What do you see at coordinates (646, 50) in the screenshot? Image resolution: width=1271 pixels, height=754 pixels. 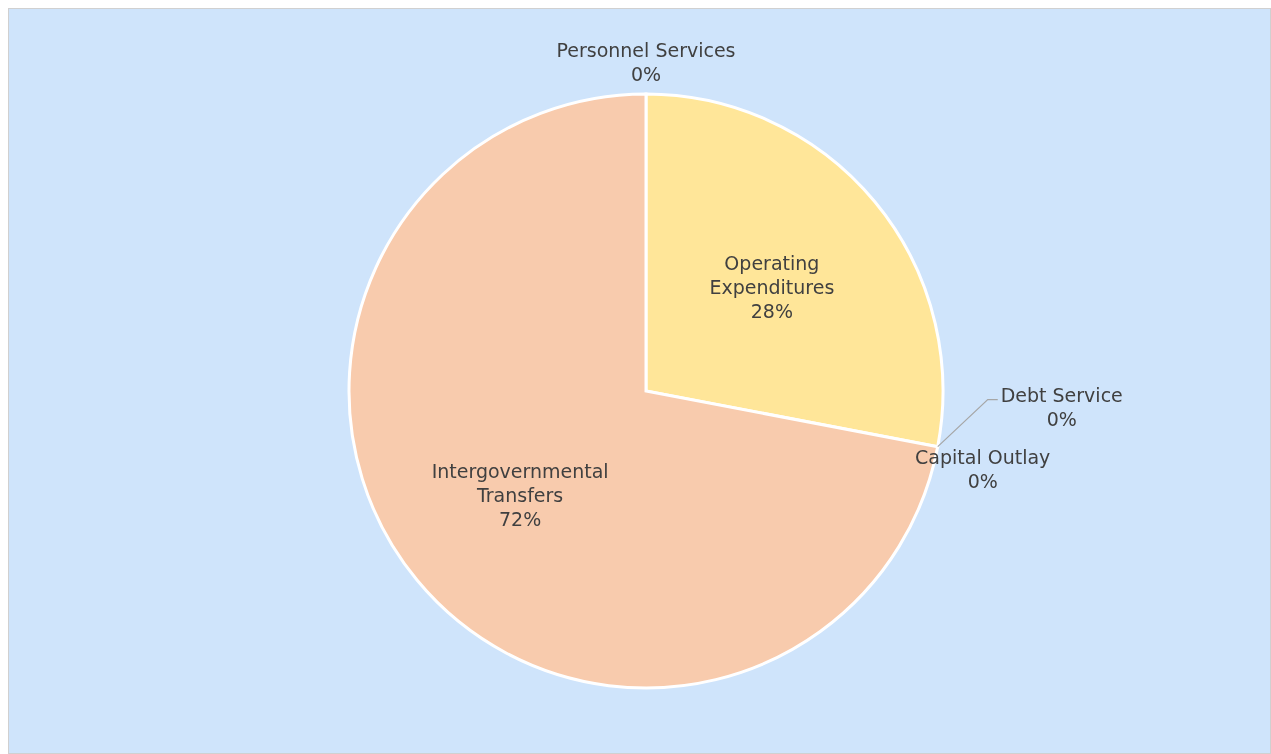 I see `category-label: Personnel Services` at bounding box center [646, 50].